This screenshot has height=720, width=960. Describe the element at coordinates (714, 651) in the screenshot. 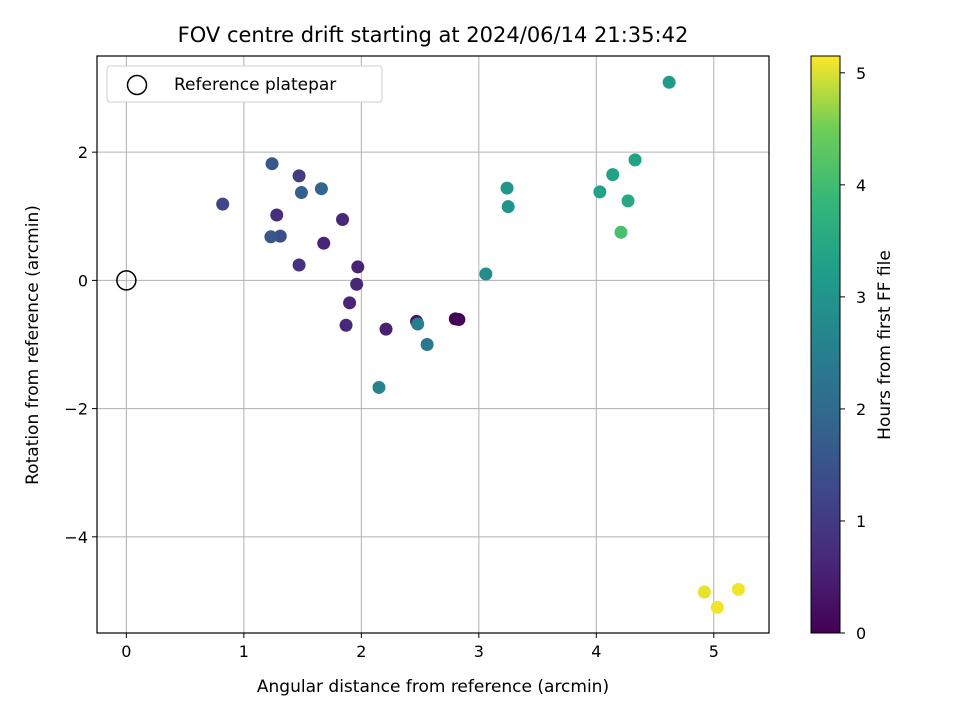

I see `x-tick-label: 5` at that location.